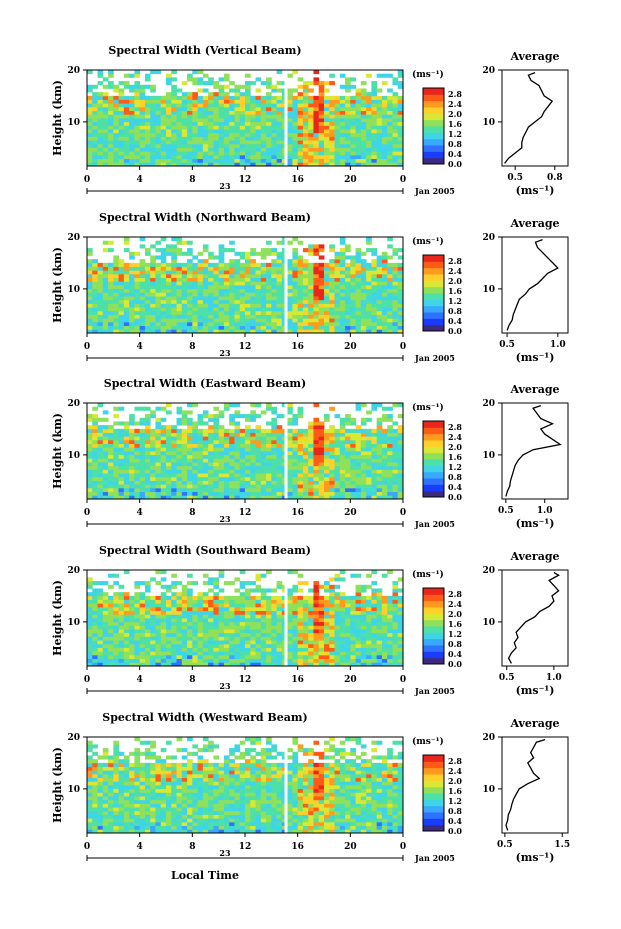  I want to click on x-tick-label: 20, so click(350, 180).